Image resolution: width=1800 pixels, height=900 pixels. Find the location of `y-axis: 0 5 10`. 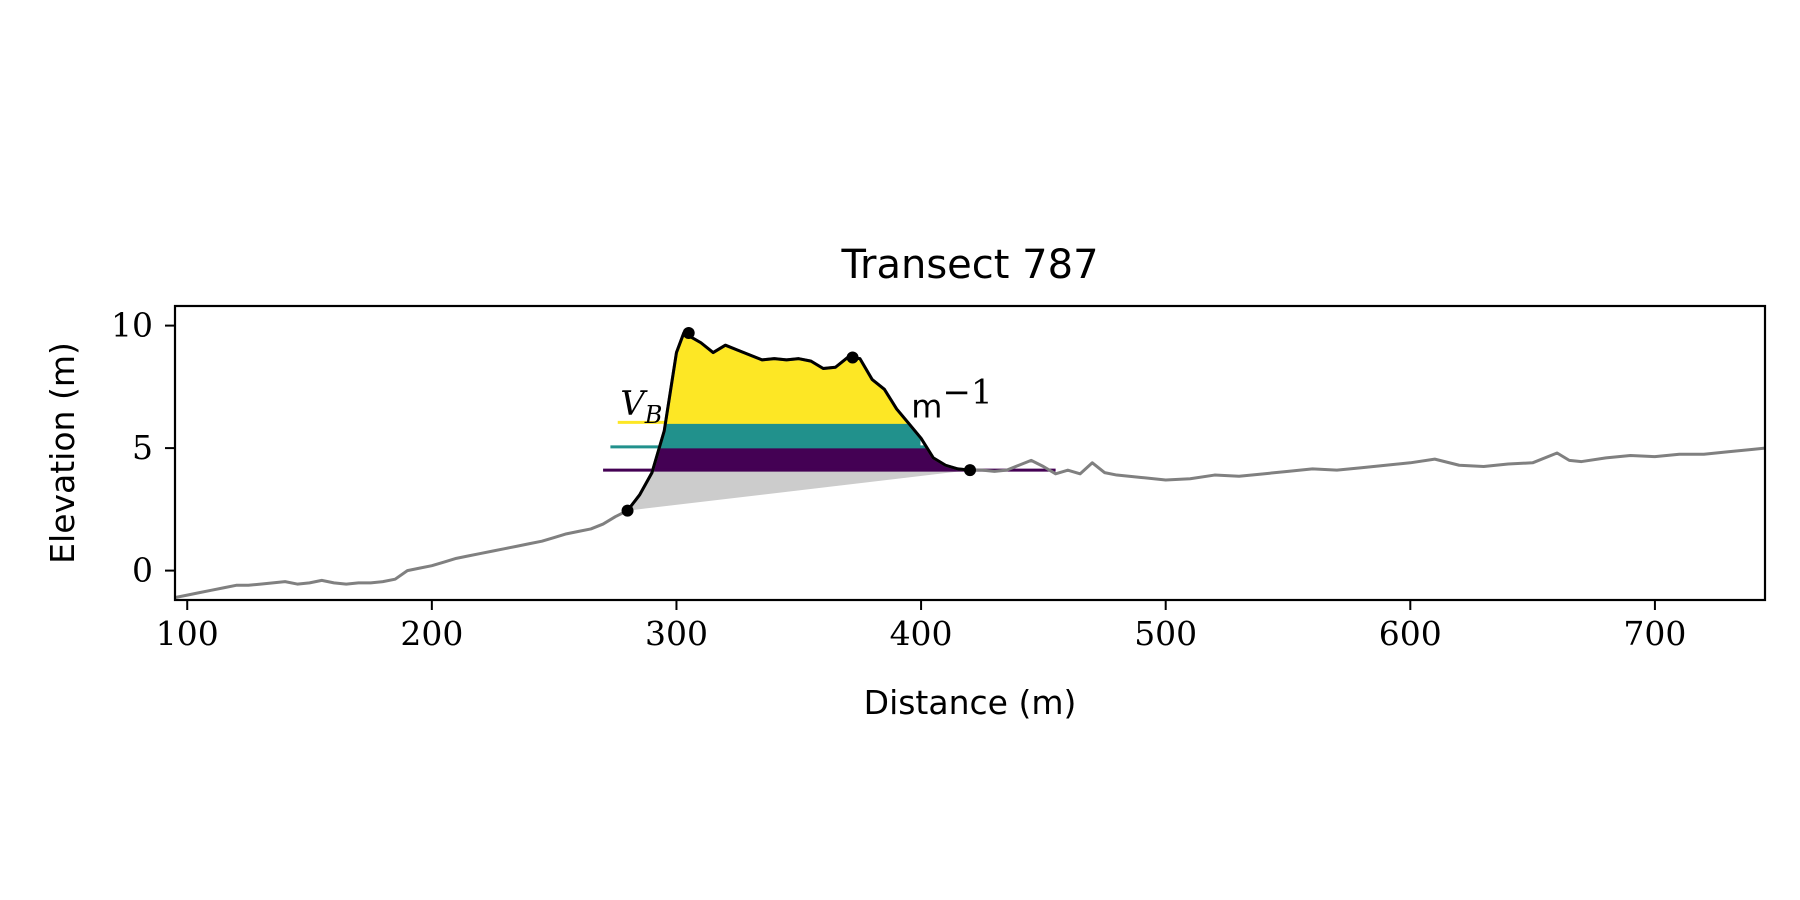

y-axis: 0 5 10 is located at coordinates (143, 448).